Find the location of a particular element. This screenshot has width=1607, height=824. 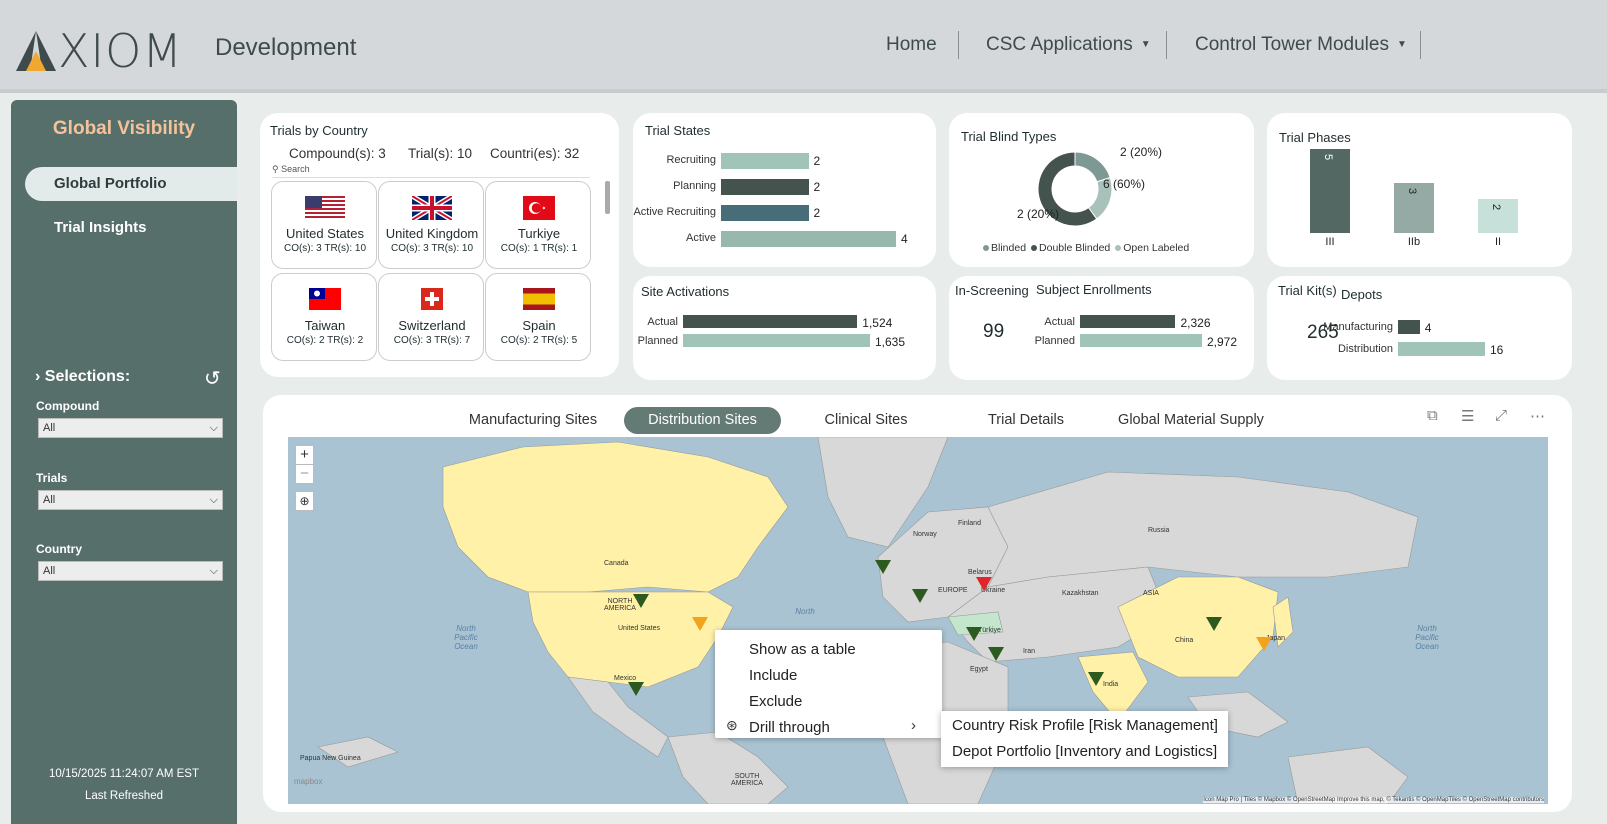

map-label-europe: EUROPE is located at coordinates (953, 590).